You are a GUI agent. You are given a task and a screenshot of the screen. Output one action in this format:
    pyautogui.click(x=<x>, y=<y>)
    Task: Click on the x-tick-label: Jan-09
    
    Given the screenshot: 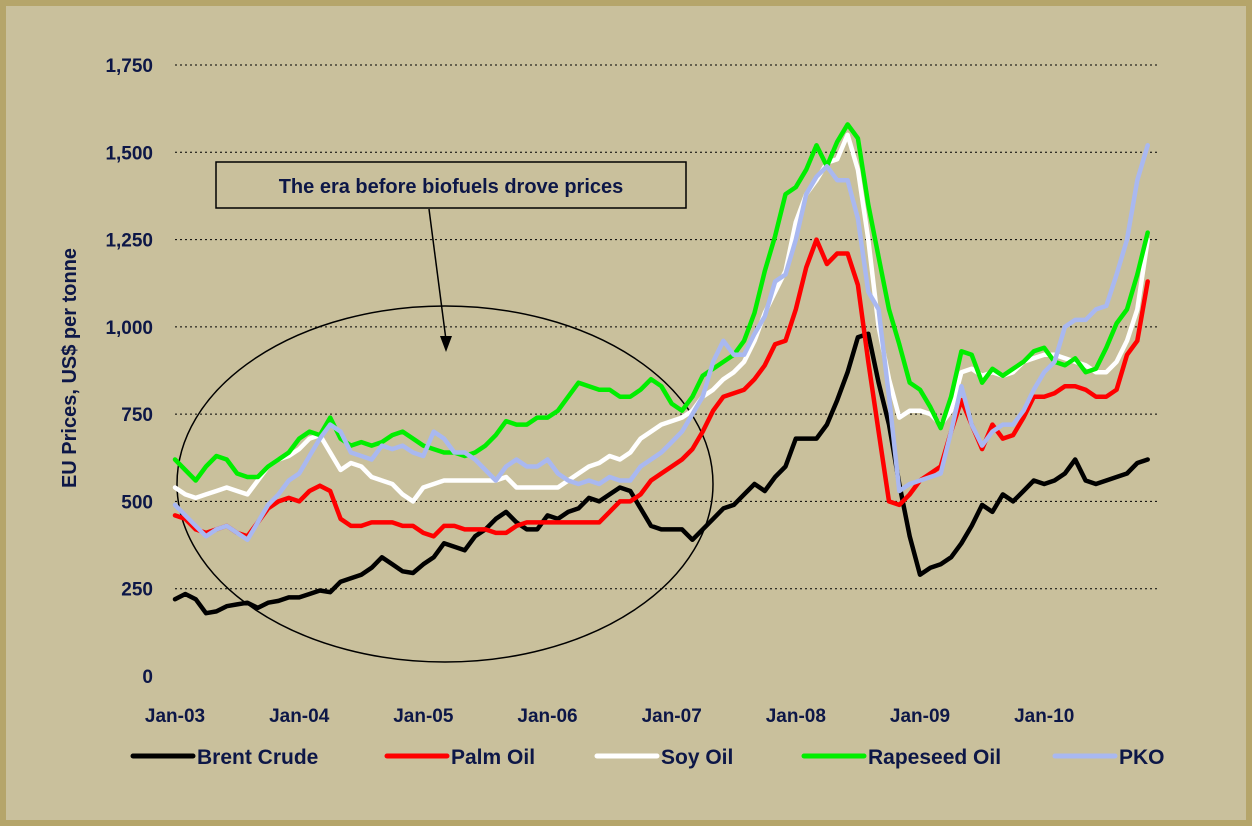 What is the action you would take?
    pyautogui.click(x=920, y=716)
    